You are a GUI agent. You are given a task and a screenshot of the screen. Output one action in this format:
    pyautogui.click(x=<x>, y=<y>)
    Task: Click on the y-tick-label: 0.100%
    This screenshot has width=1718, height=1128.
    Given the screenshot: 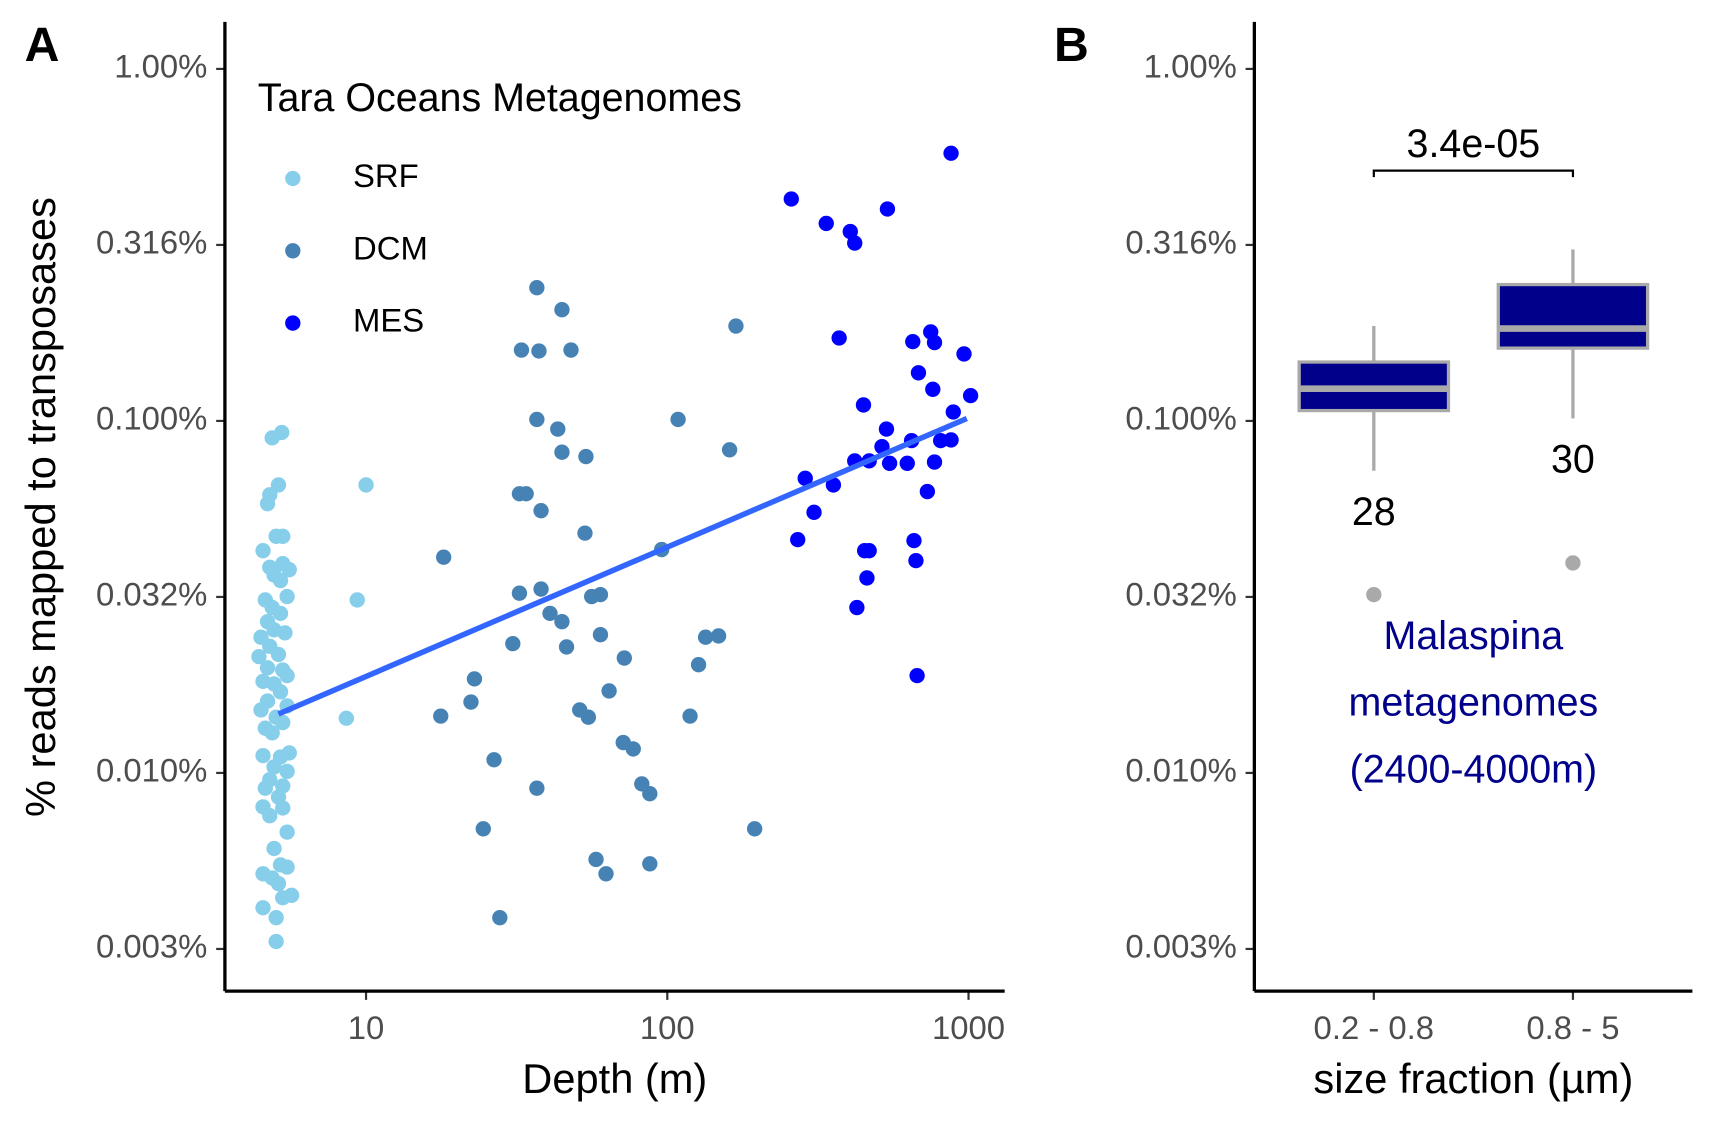 What is the action you would take?
    pyautogui.click(x=1180, y=418)
    